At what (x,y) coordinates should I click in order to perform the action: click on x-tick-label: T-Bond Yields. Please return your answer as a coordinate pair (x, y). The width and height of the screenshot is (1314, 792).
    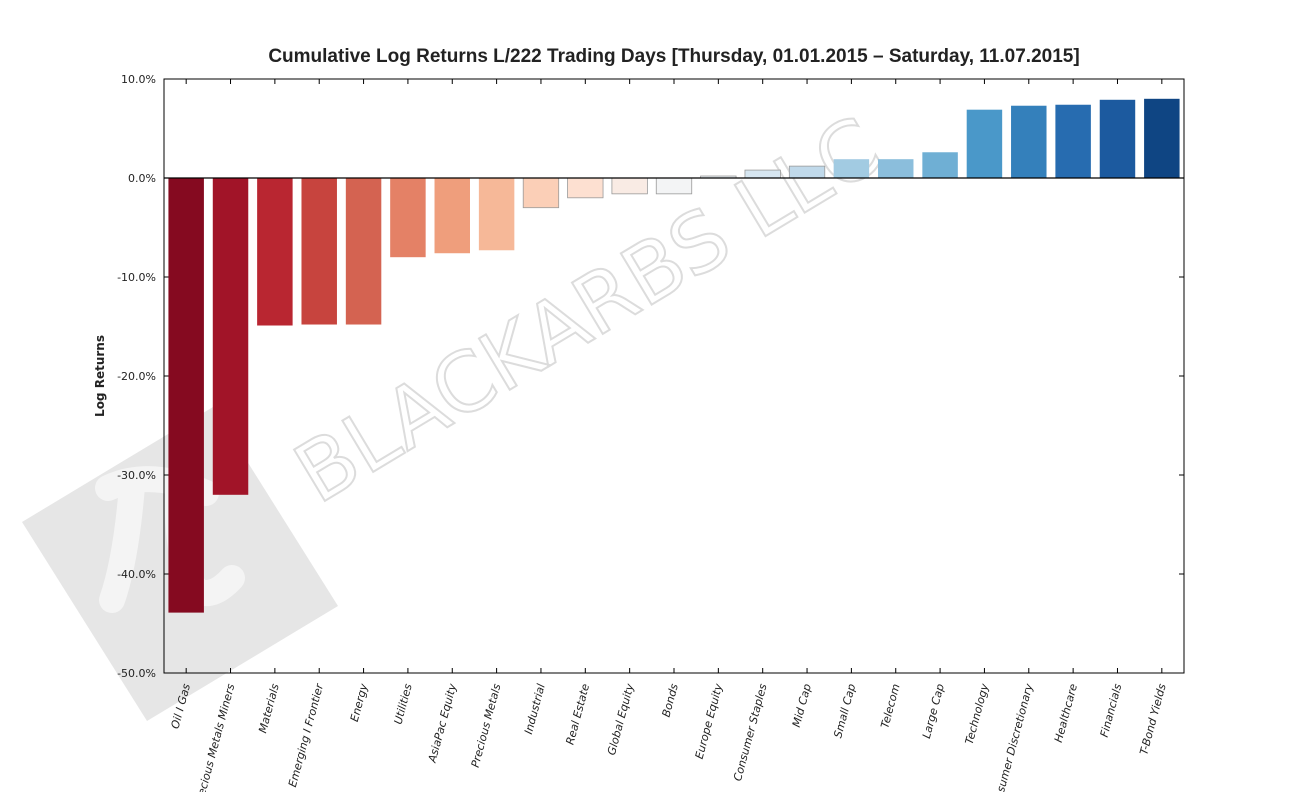
    Looking at the image, I should click on (1153, 719).